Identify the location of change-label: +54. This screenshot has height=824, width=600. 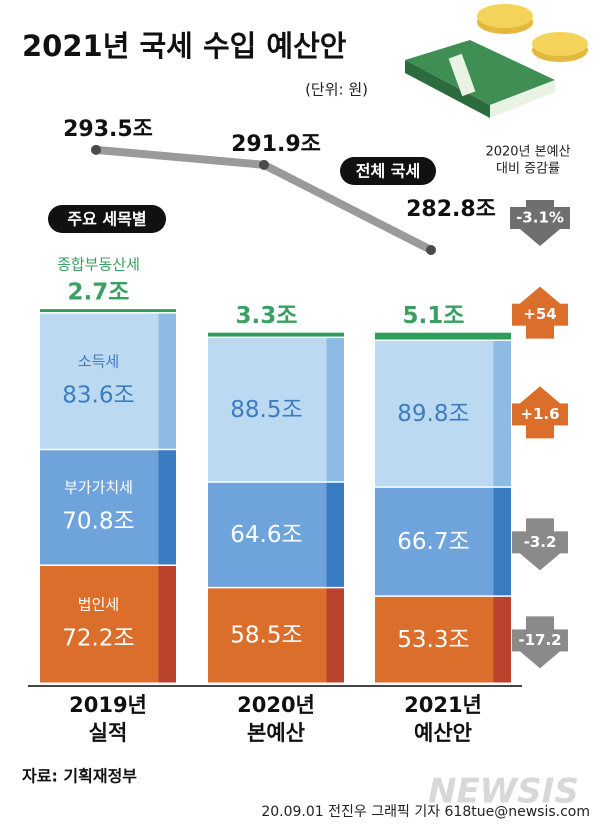
(539, 314).